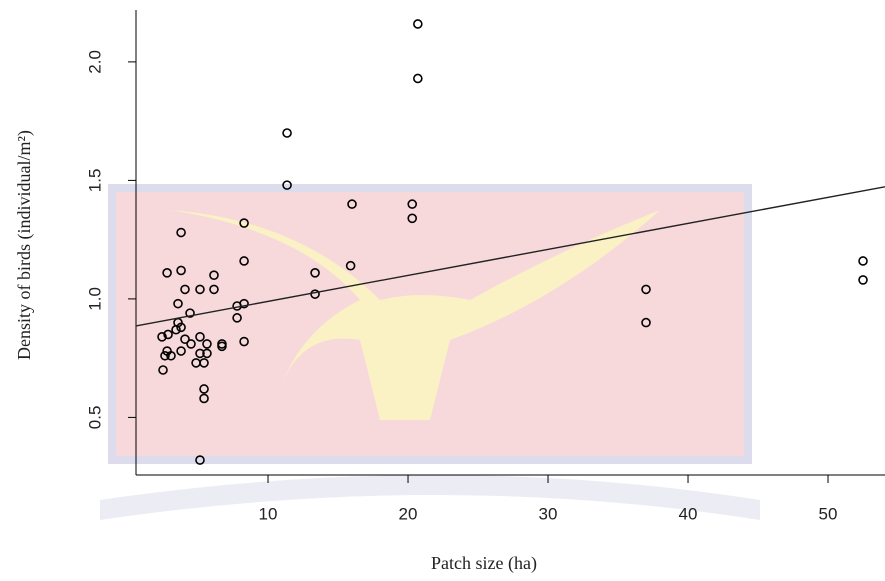 The height and width of the screenshot is (581, 885). I want to click on x-tick-label: 40, so click(688, 513).